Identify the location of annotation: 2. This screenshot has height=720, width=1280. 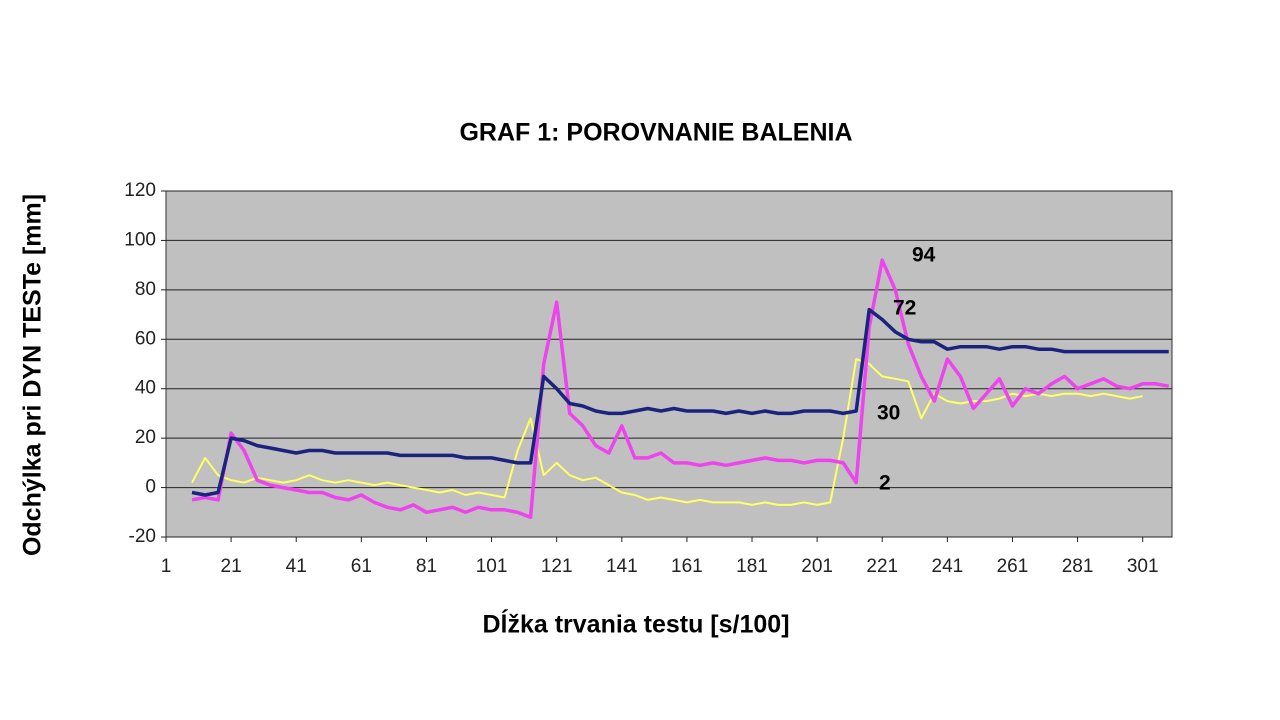
(885, 483).